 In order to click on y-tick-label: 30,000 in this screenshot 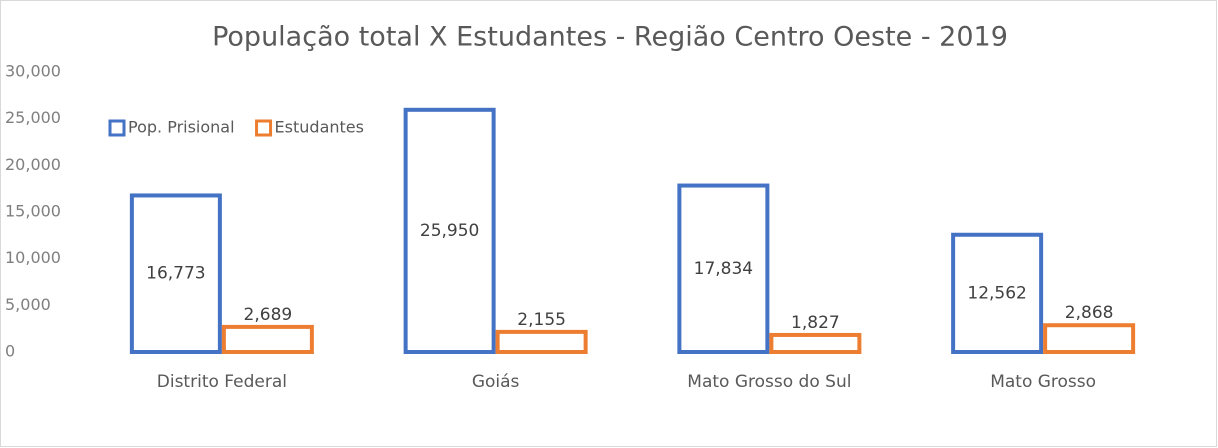, I will do `click(33, 71)`.